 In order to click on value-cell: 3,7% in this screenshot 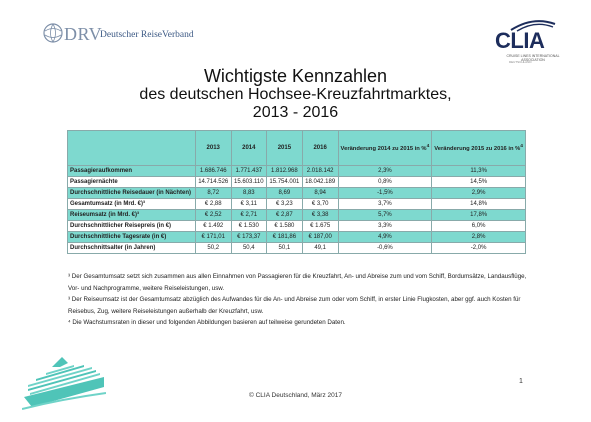, I will do `click(385, 204)`.